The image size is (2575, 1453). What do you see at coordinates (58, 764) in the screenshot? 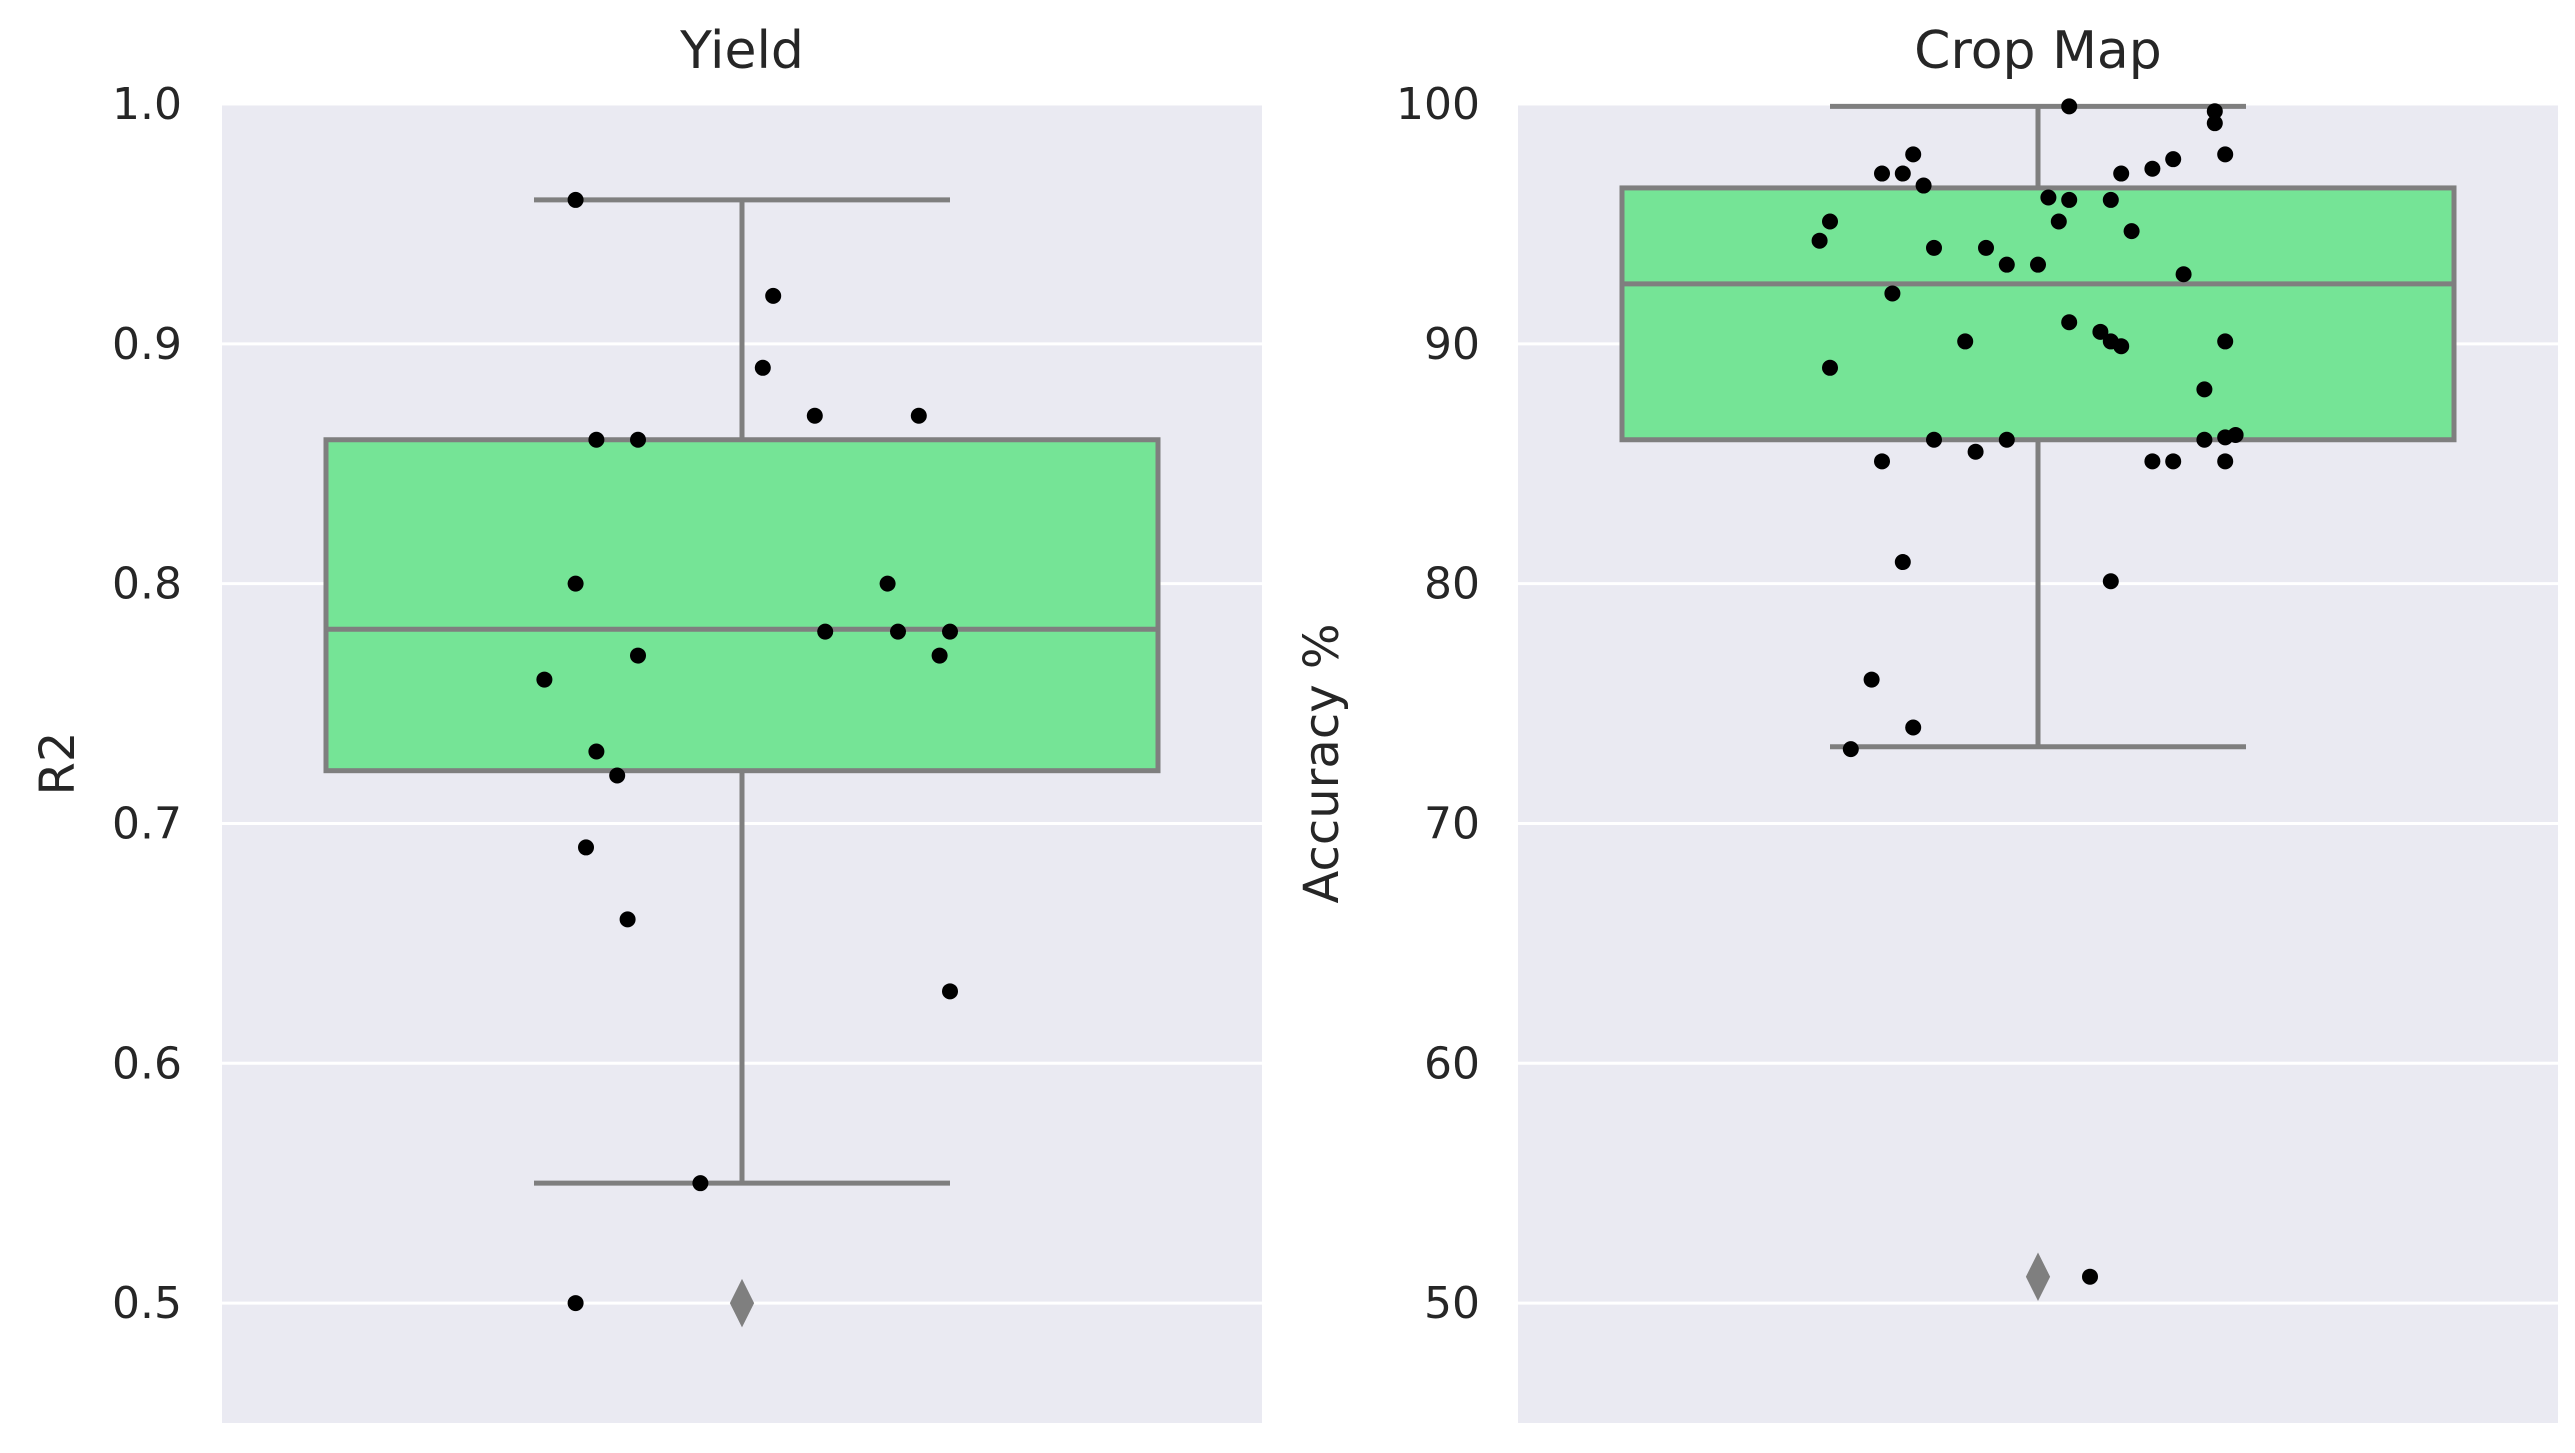
I see `y-axis-label: R2` at bounding box center [58, 764].